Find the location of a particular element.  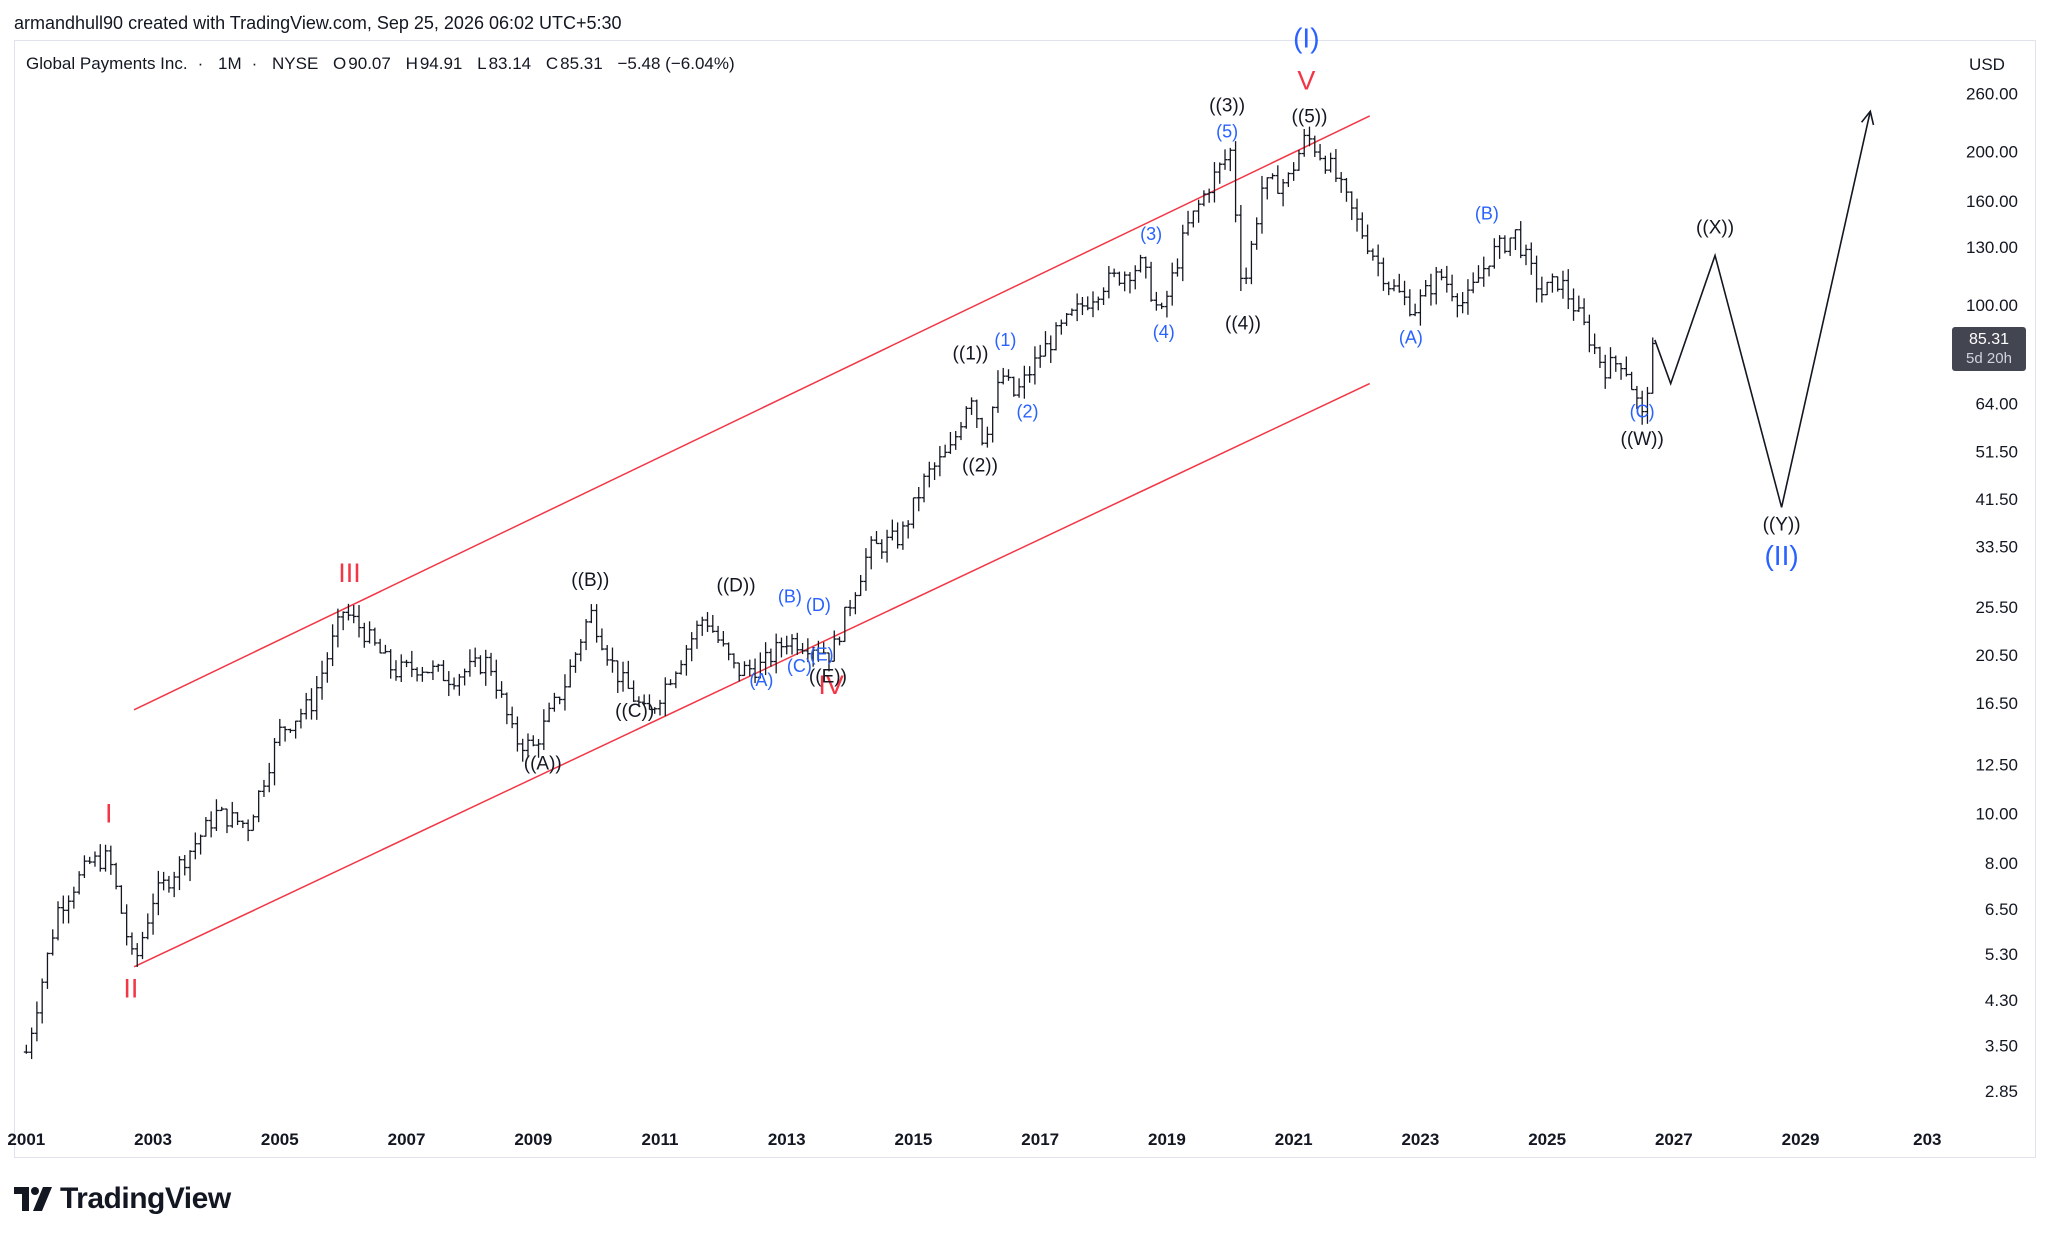

y-tick-label: 12.50 is located at coordinates (1996, 764).